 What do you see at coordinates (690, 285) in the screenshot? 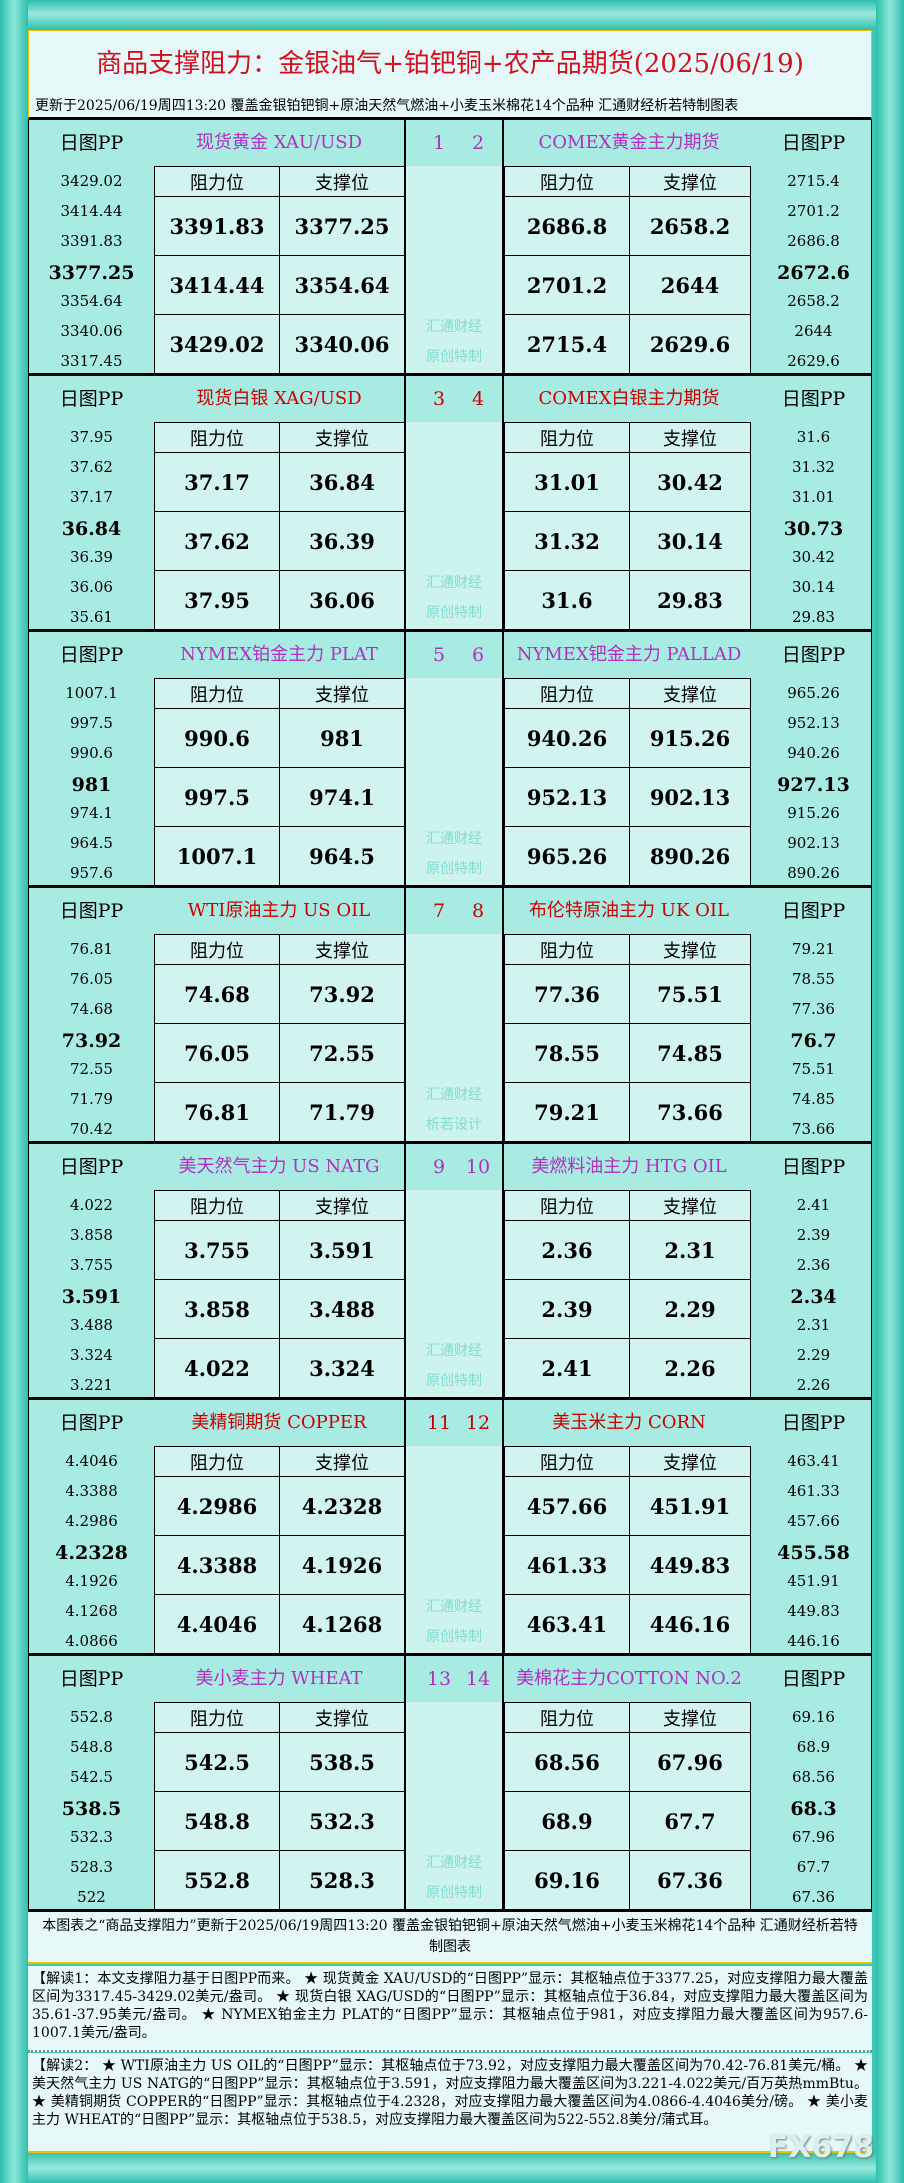
I see `support-value: 2644` at bounding box center [690, 285].